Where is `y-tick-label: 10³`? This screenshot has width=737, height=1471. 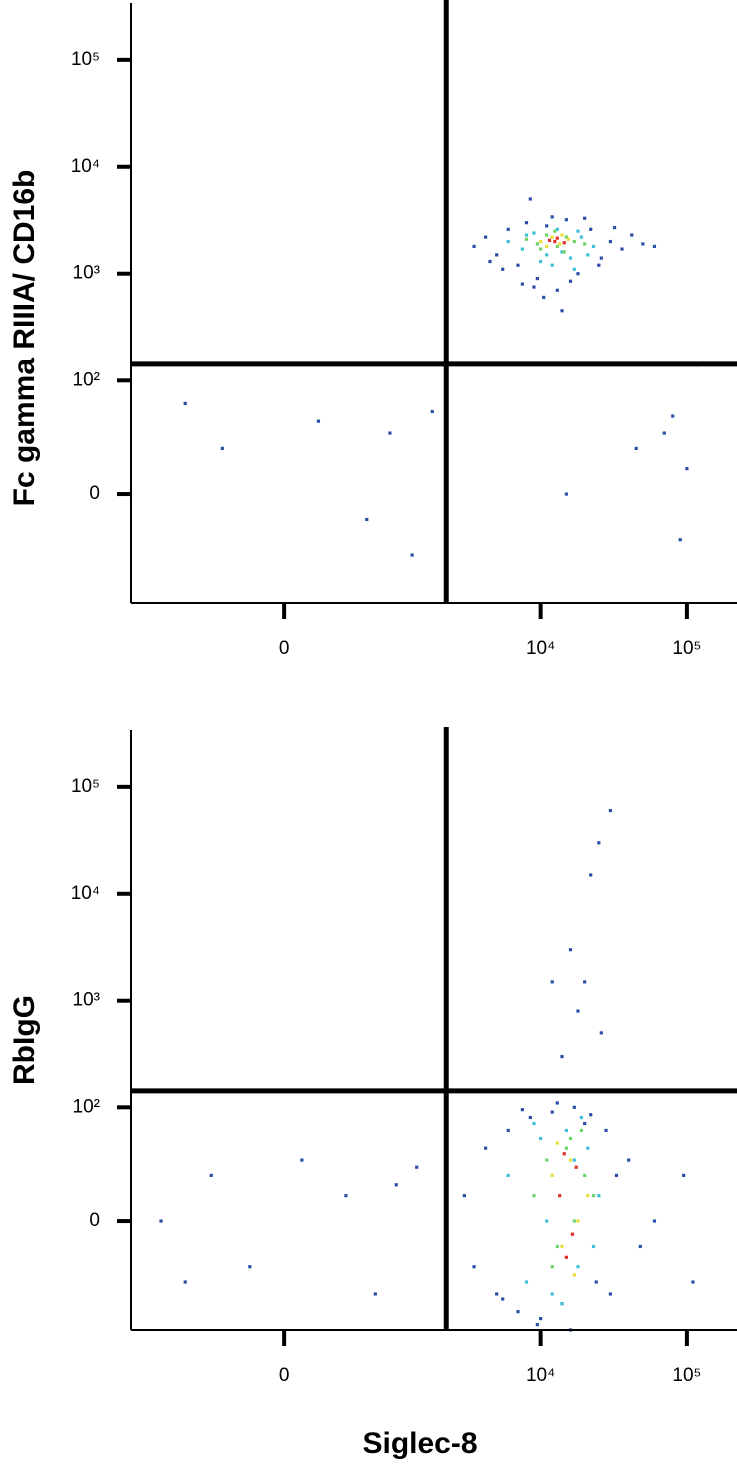 y-tick-label: 10³ is located at coordinates (86, 1000).